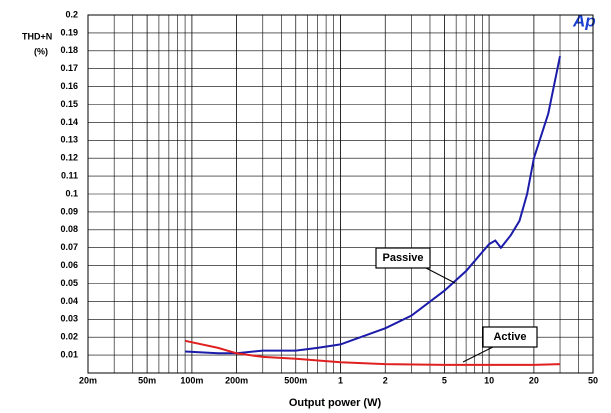  I want to click on y-tick-label: 0.11, so click(69, 175).